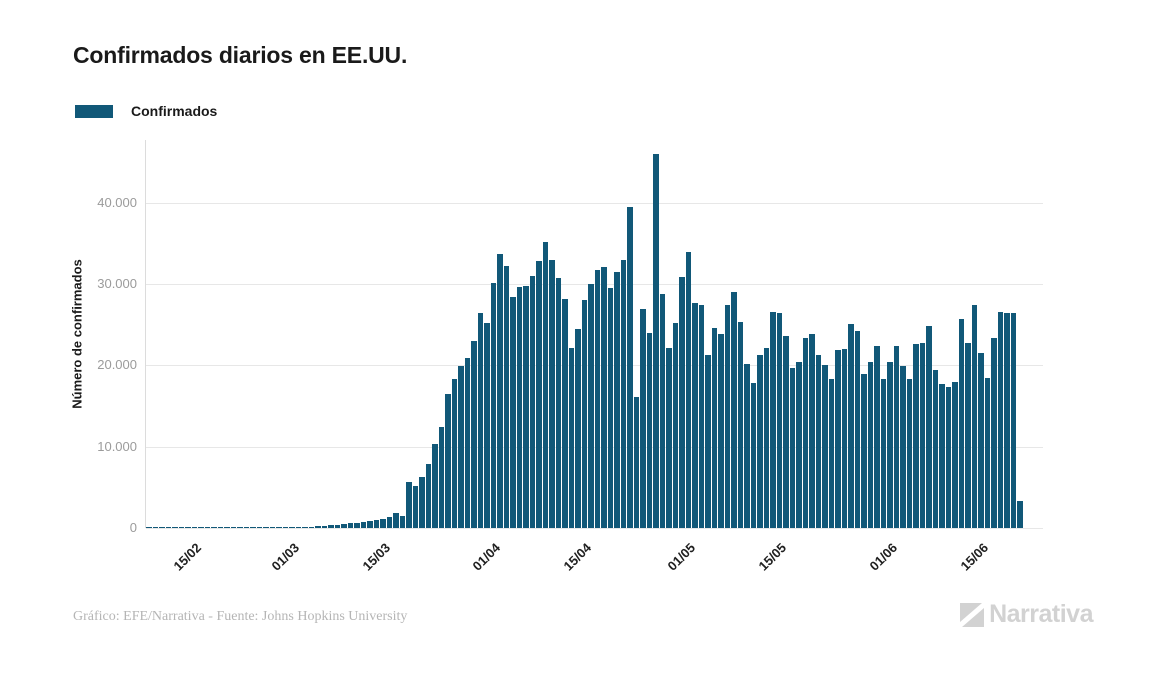 The width and height of the screenshot is (1157, 674). I want to click on y-tick-label: 10.000, so click(117, 446).